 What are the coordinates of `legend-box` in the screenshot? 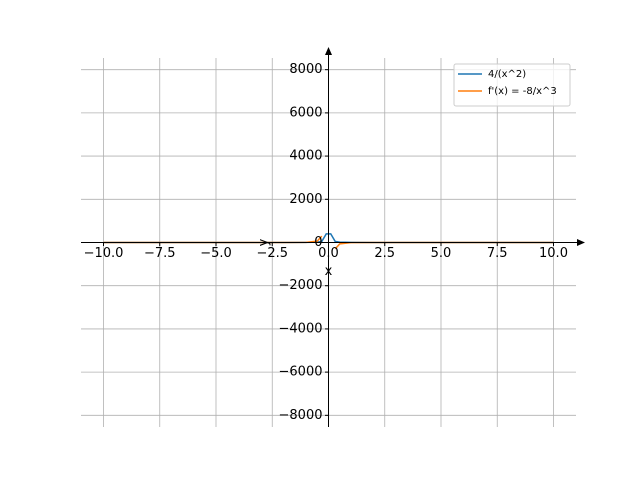 It's located at (512, 85).